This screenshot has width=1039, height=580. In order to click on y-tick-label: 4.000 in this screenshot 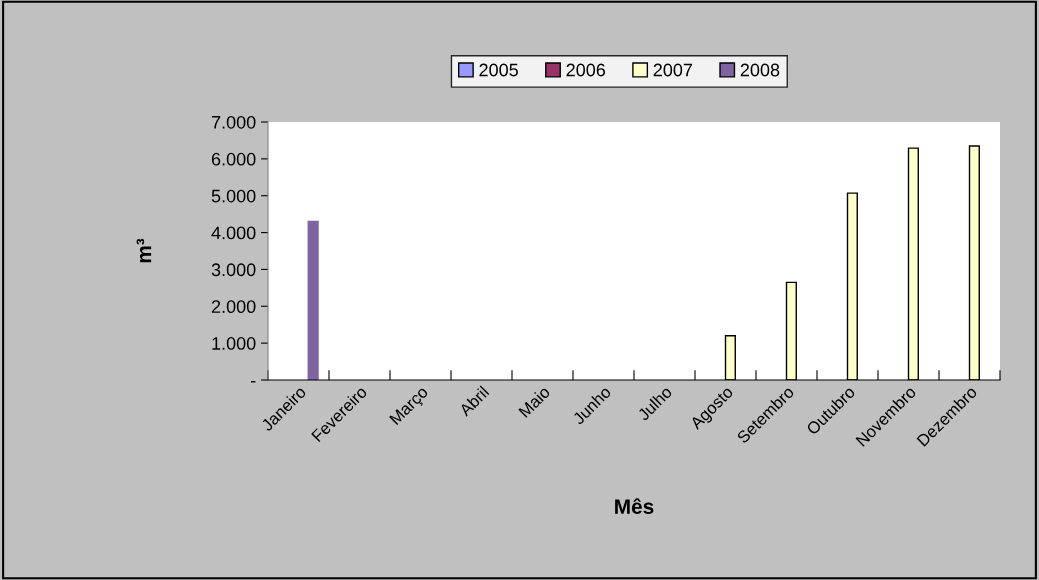, I will do `click(233, 233)`.